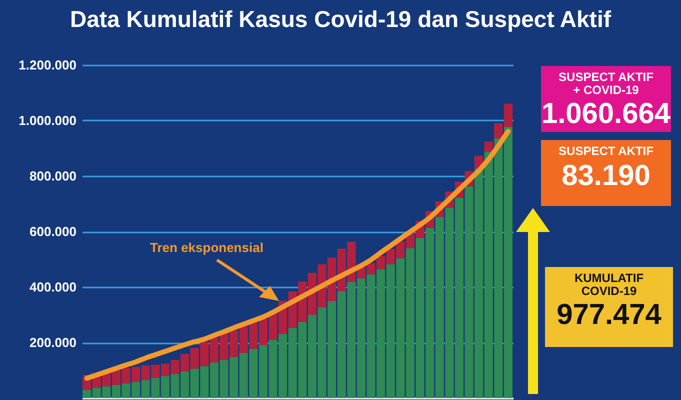 The image size is (681, 400). I want to click on y-tick-label: 1.000.000, so click(47, 120).